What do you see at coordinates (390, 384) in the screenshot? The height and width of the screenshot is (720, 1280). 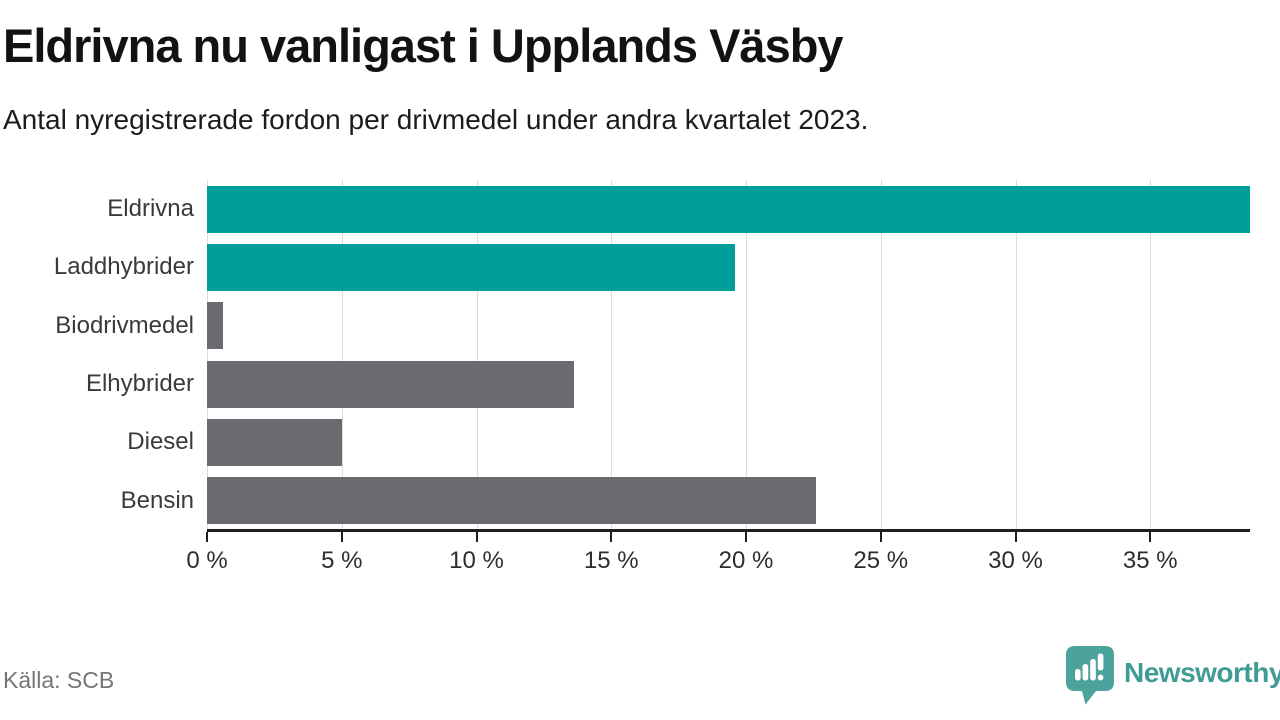 I see `bar-elhybrider` at bounding box center [390, 384].